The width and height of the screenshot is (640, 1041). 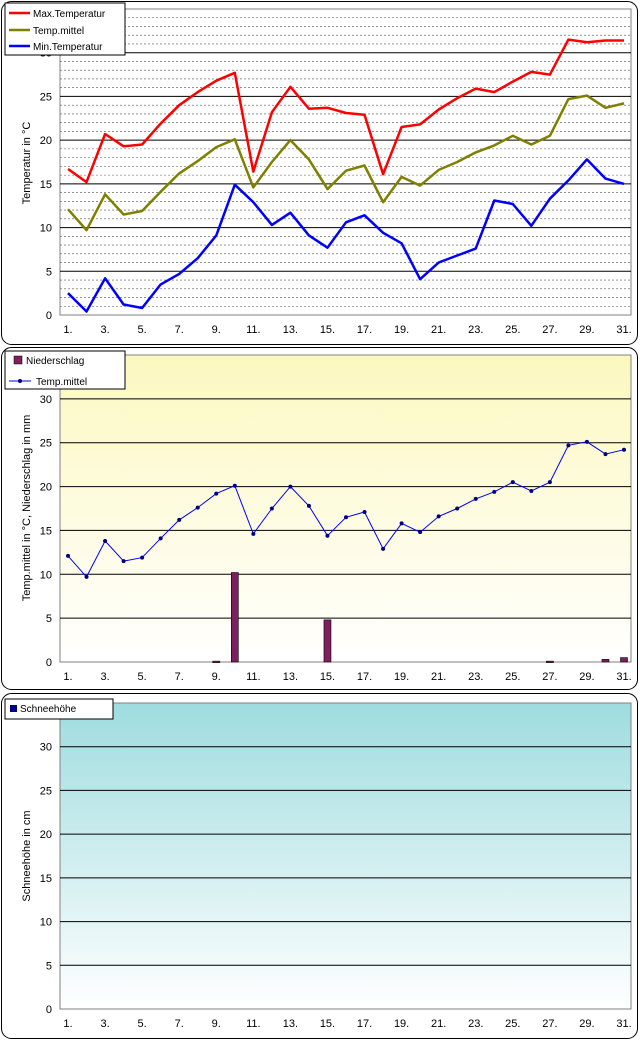 I want to click on legend-box, so click(x=65, y=370).